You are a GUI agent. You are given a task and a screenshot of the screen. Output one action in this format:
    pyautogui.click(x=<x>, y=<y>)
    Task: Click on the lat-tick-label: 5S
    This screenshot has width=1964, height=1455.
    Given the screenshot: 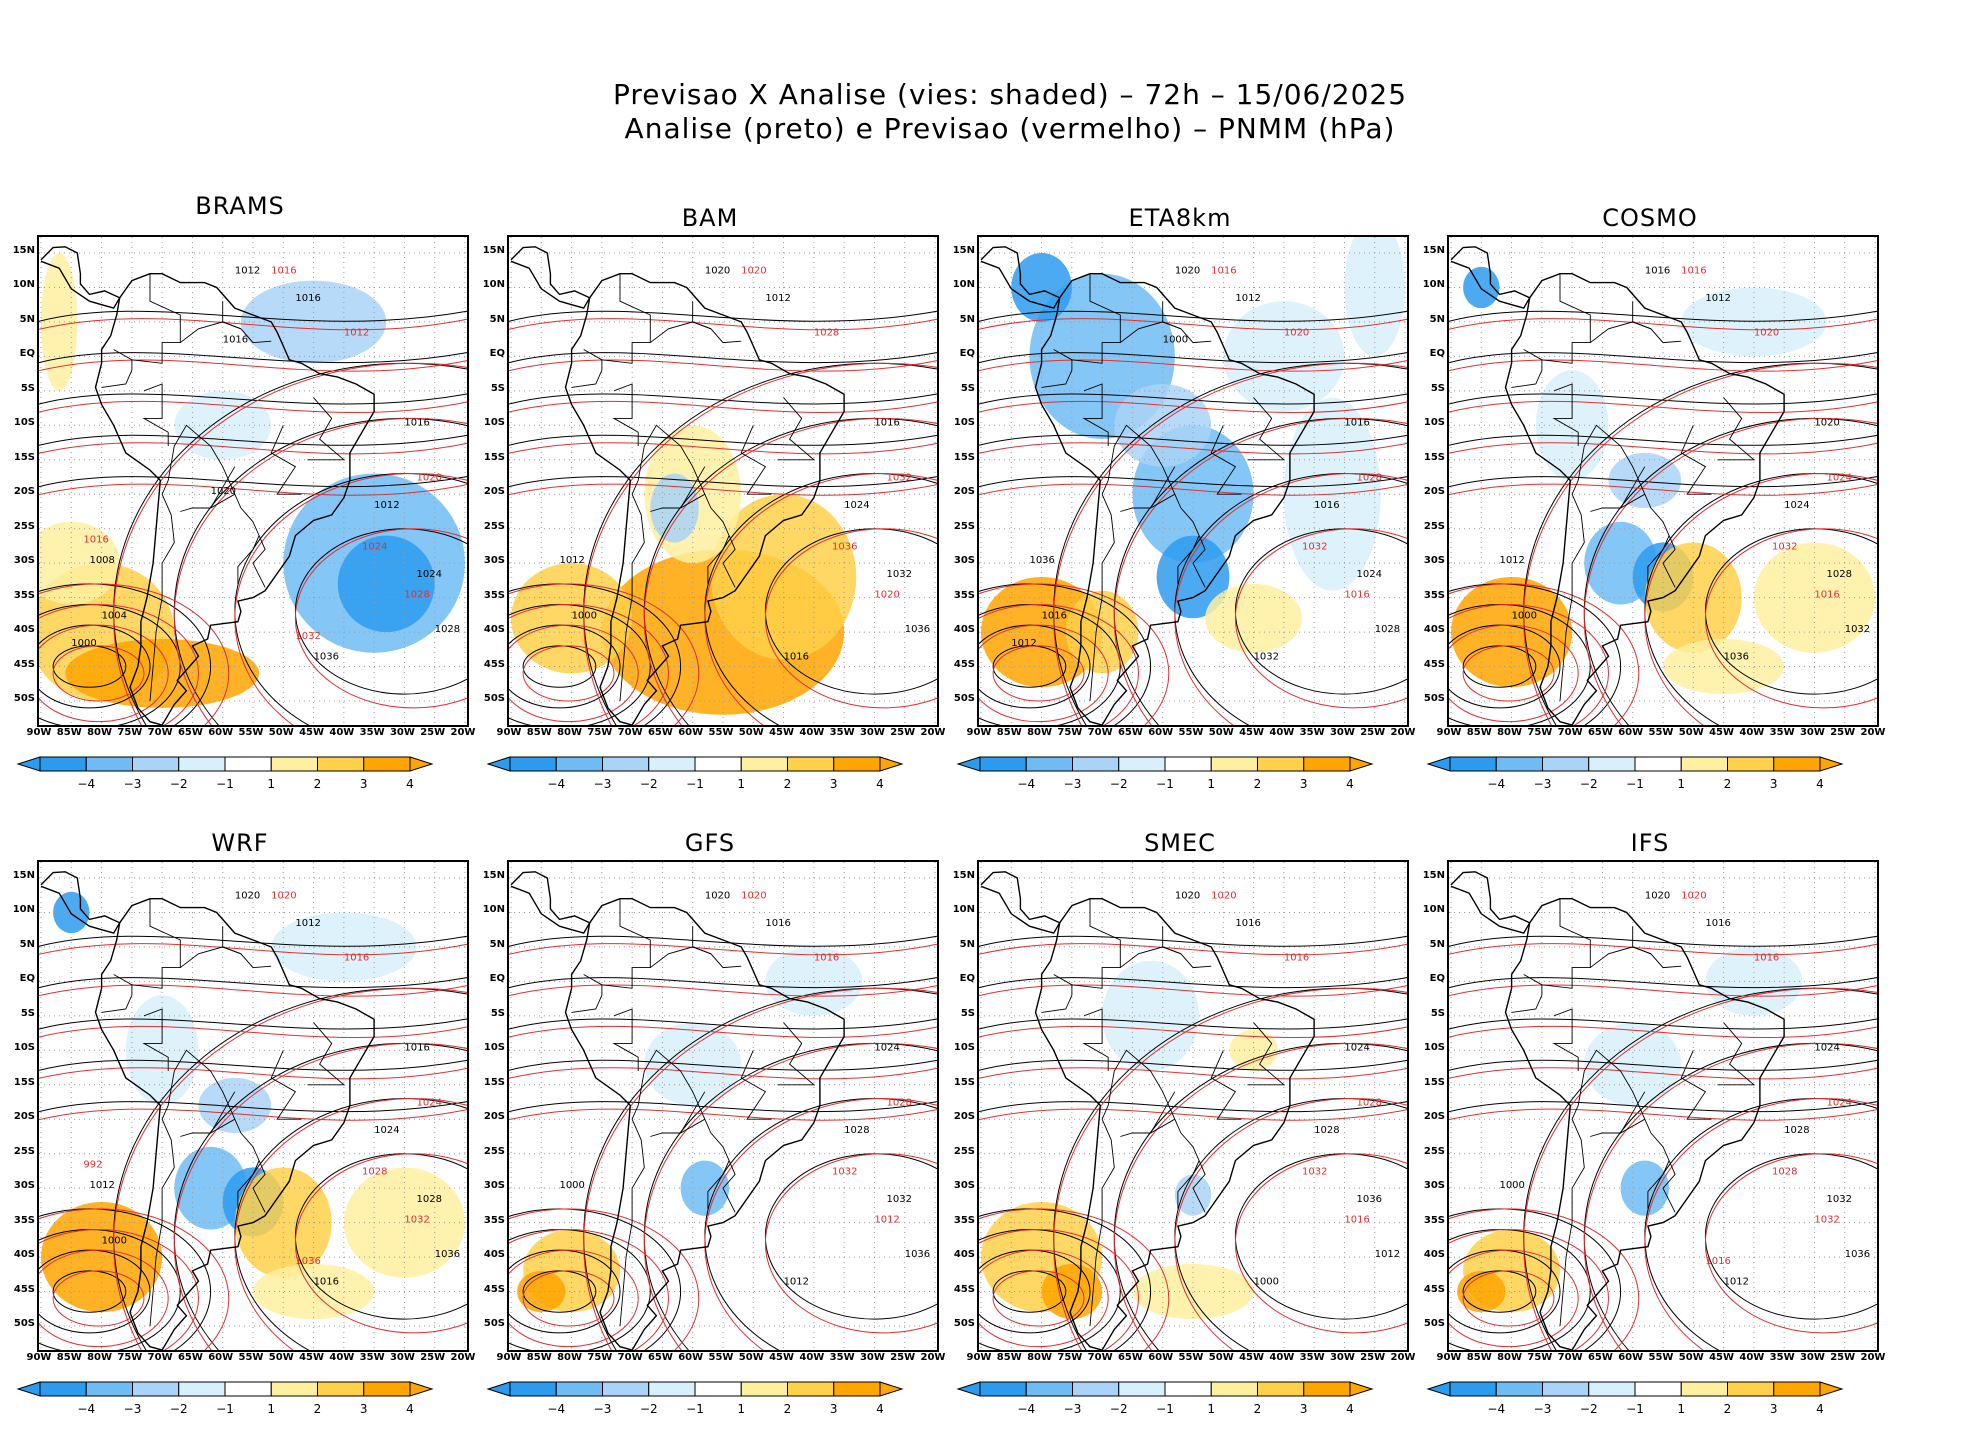 What is the action you would take?
    pyautogui.click(x=497, y=388)
    